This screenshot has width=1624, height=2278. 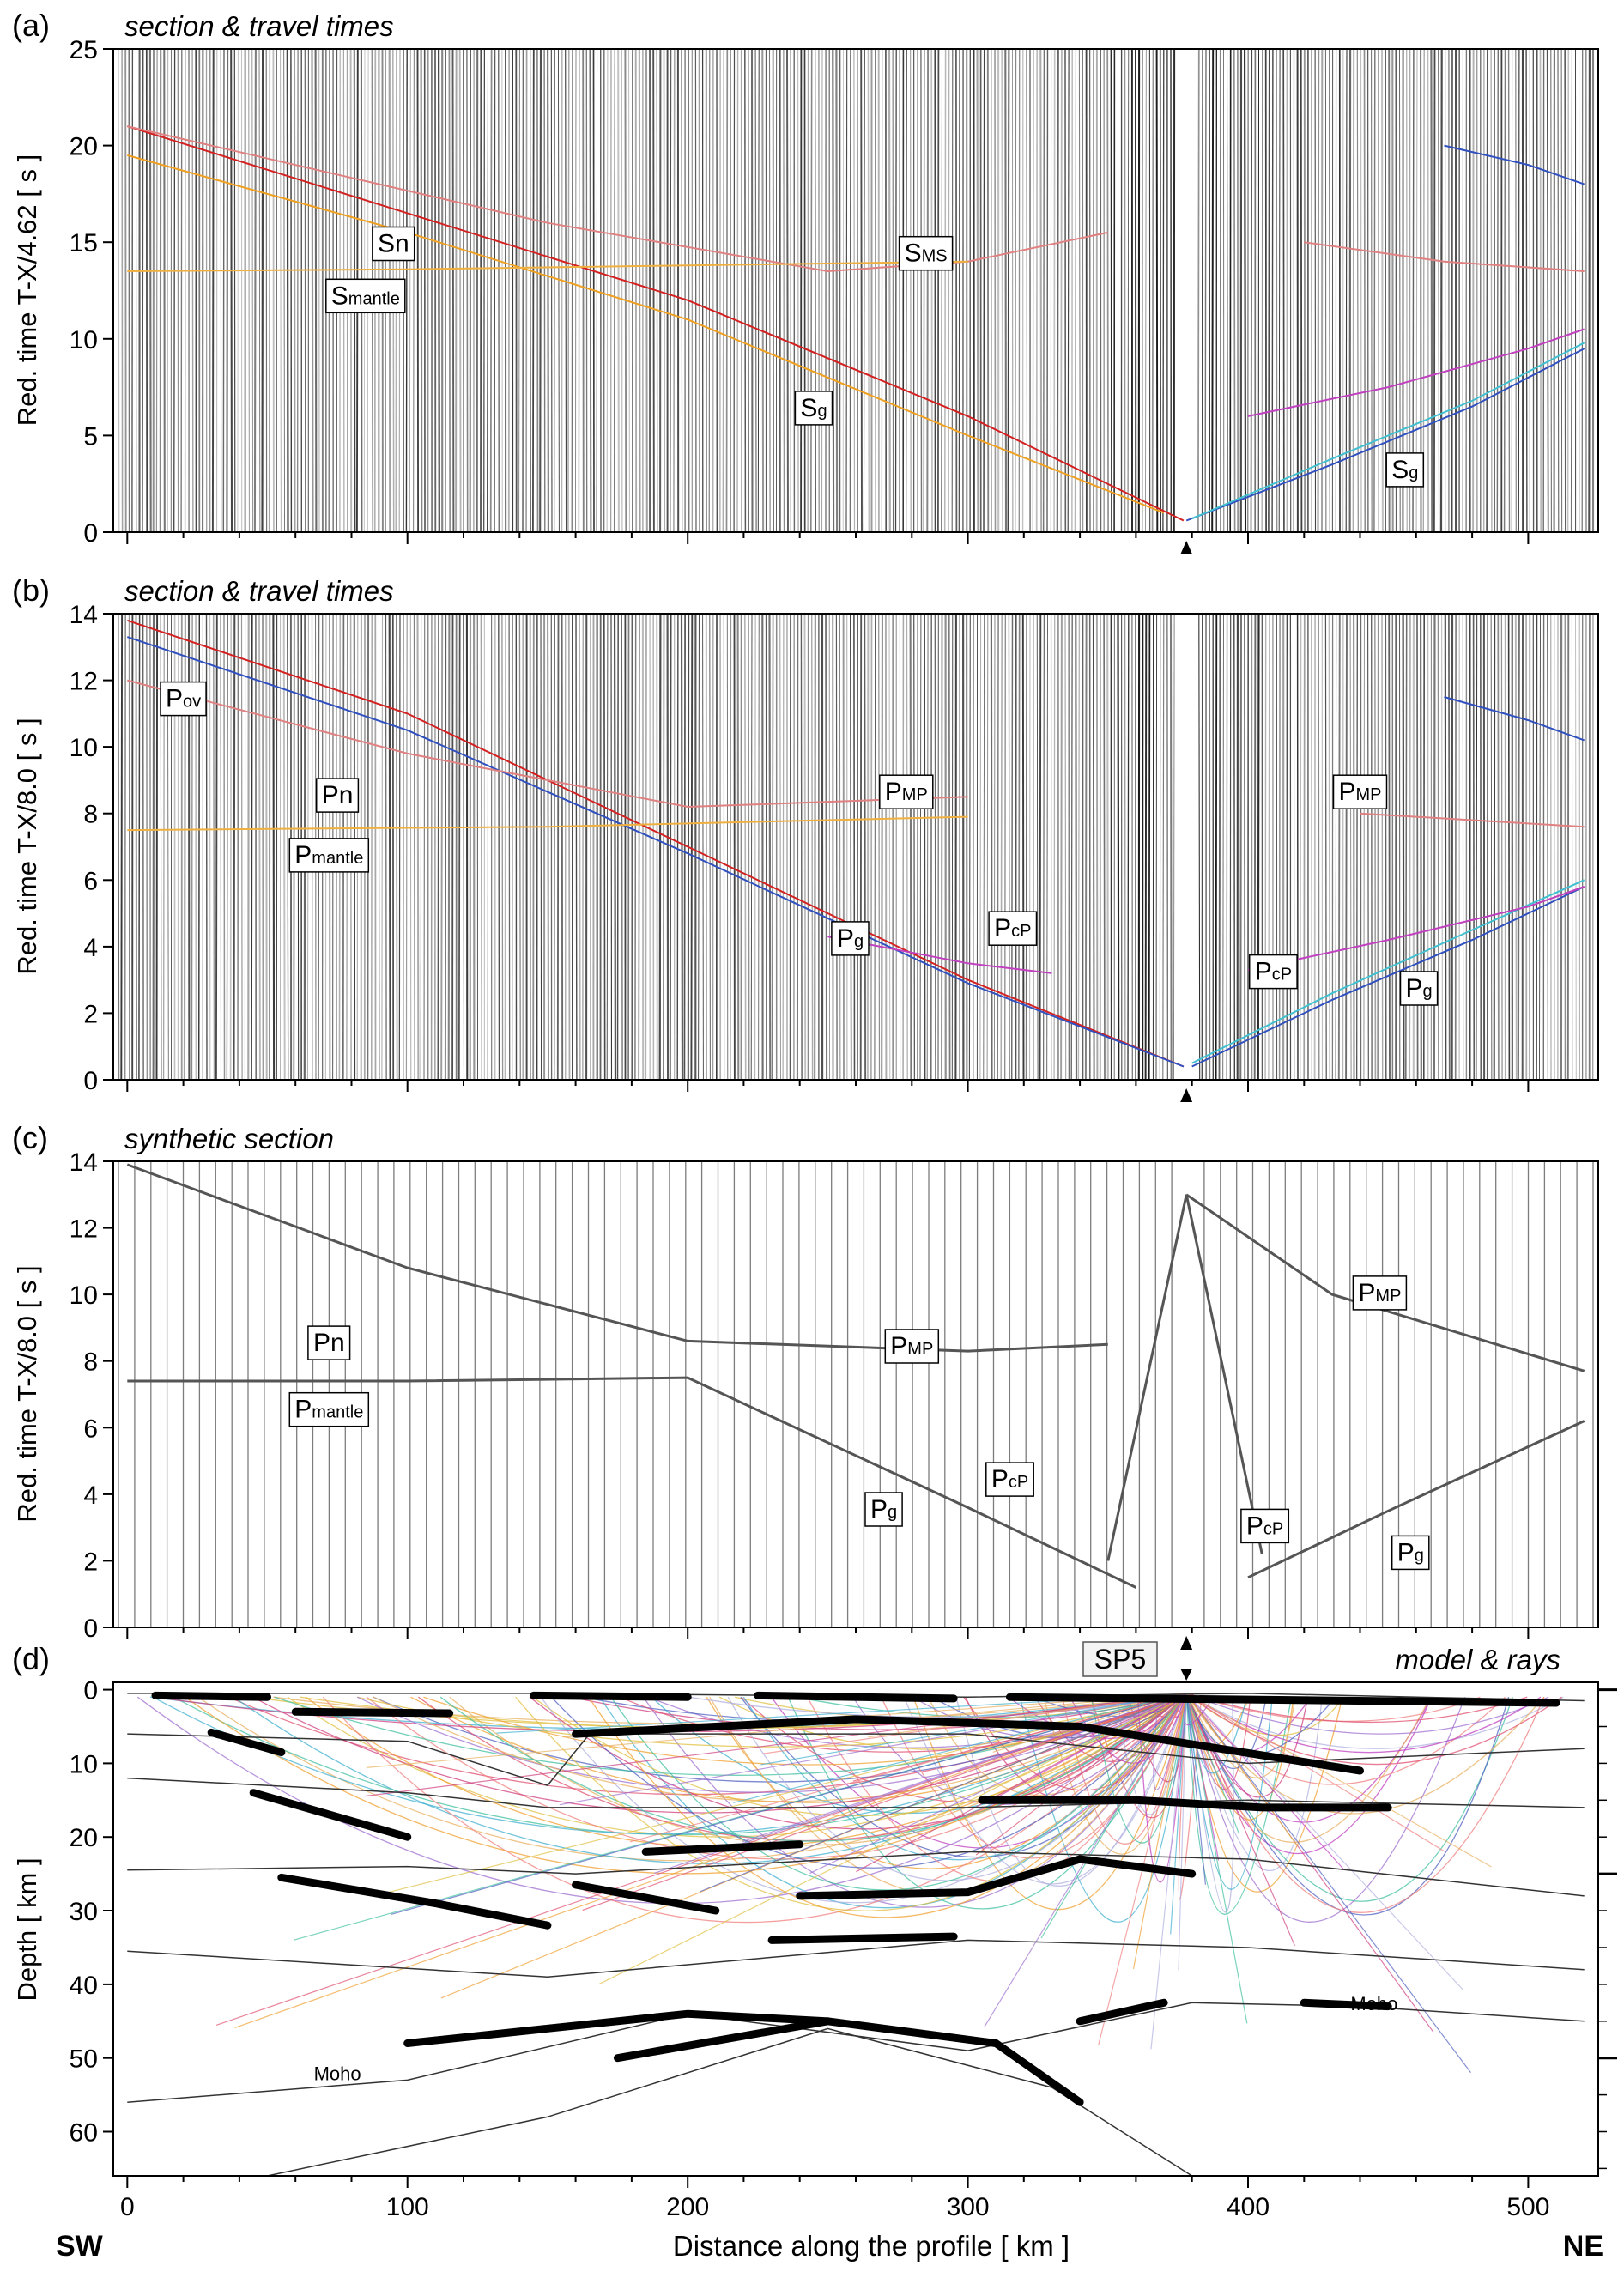 I want to click on sw-label: SW, so click(x=80, y=2246).